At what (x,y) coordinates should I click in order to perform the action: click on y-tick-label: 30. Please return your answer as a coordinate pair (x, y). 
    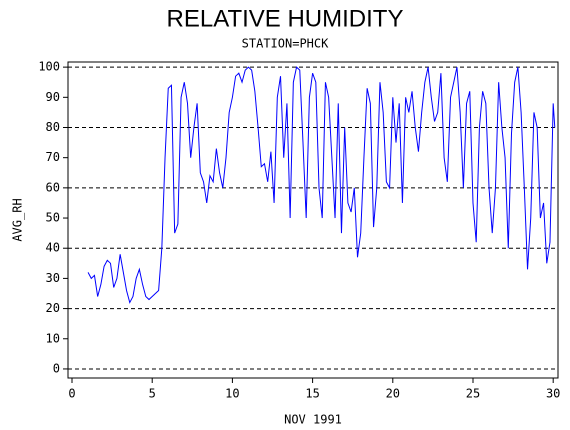
    Looking at the image, I should click on (53, 278).